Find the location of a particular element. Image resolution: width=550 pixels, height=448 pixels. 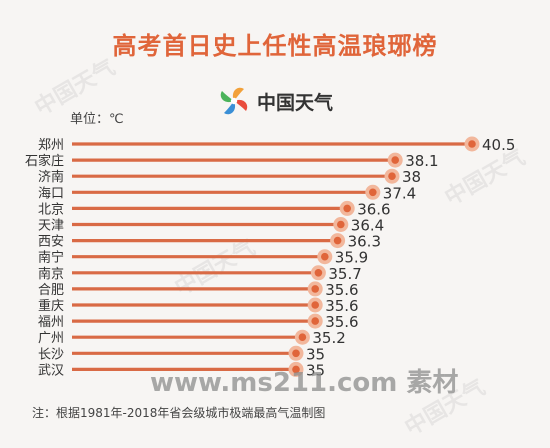

category-label: 天津 is located at coordinates (51, 226).